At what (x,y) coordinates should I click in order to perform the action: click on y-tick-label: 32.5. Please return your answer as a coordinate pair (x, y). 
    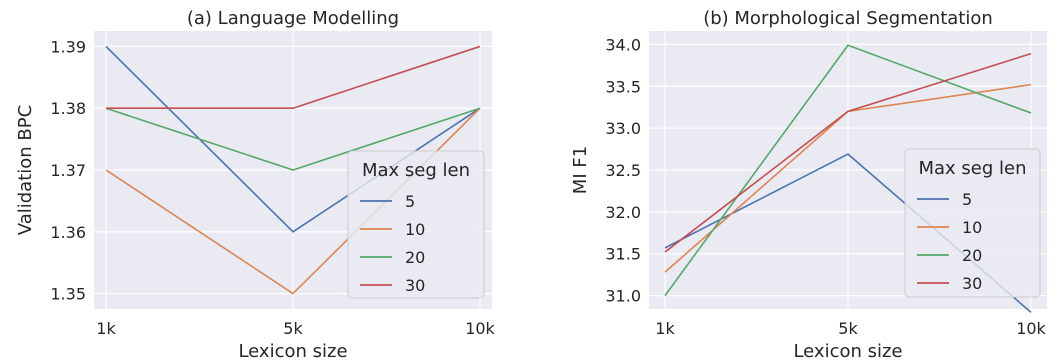
    Looking at the image, I should click on (623, 170).